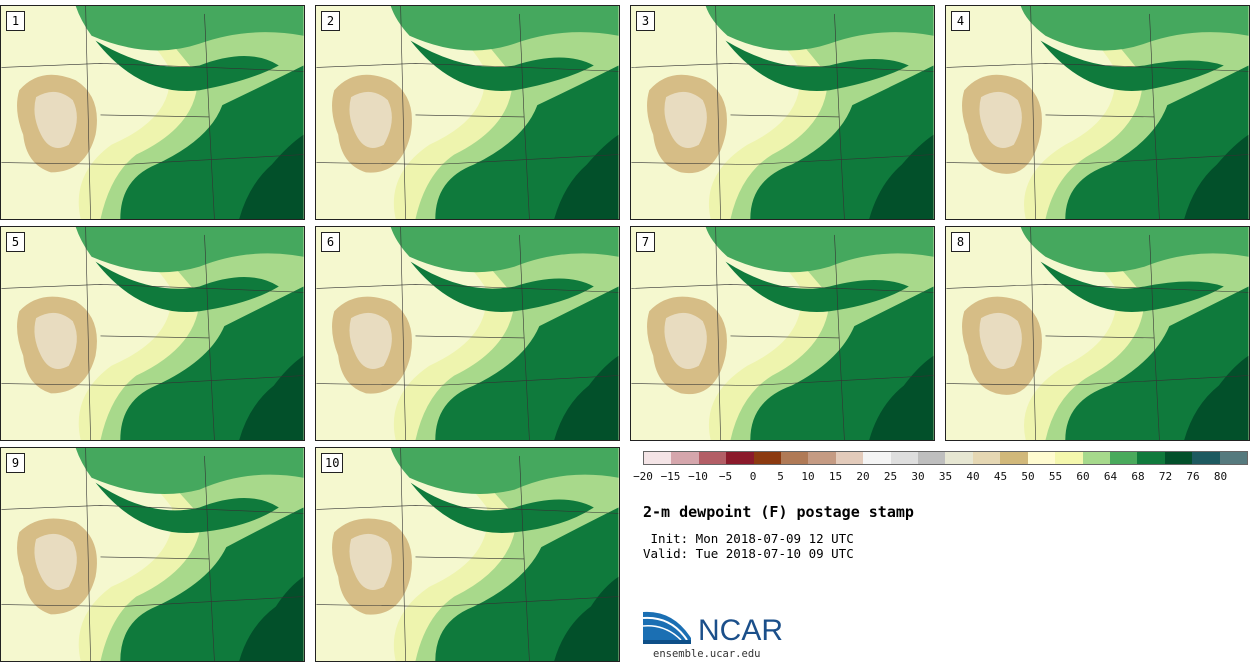  I want to click on colorbar-tick-label: 50, so click(1028, 476).